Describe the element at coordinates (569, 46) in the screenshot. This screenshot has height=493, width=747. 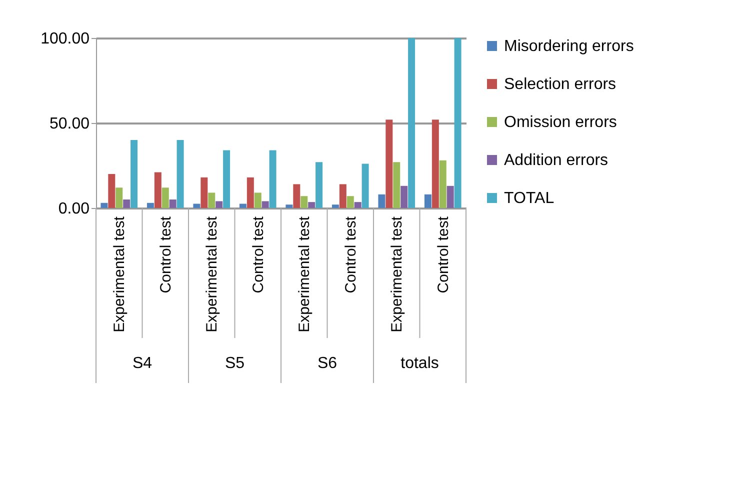
I see `legend-label: Misordering errors` at that location.